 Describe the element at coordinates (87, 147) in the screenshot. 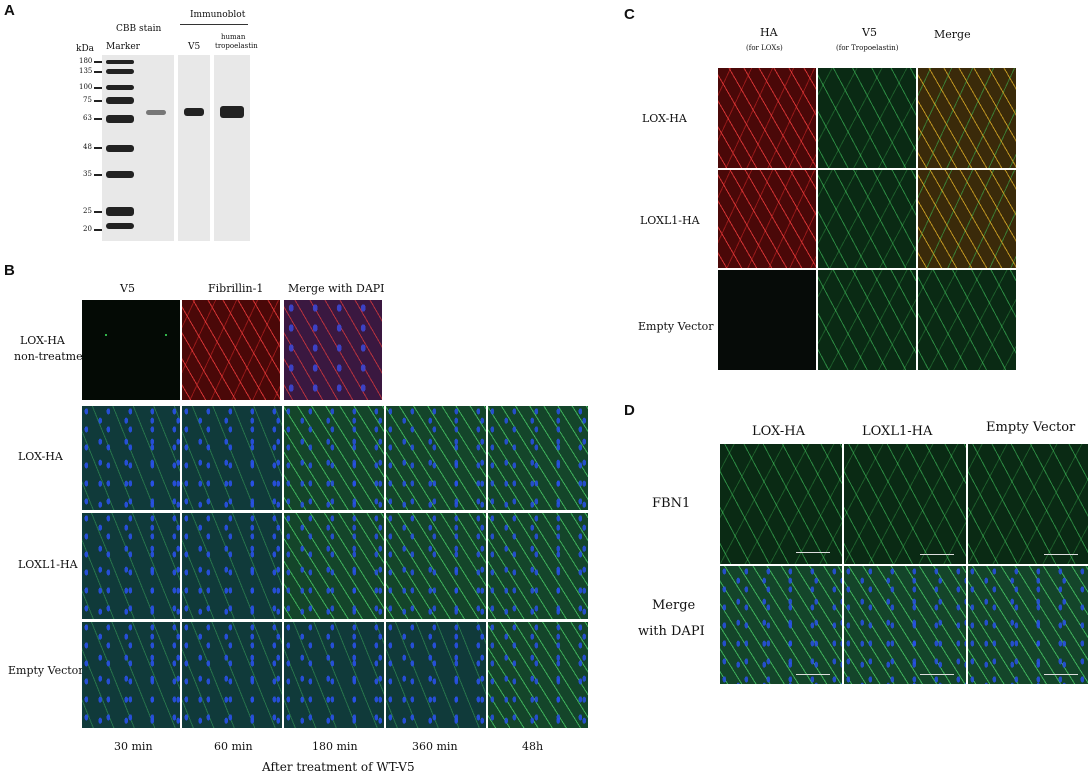

I see `ladder-label: 48` at that location.